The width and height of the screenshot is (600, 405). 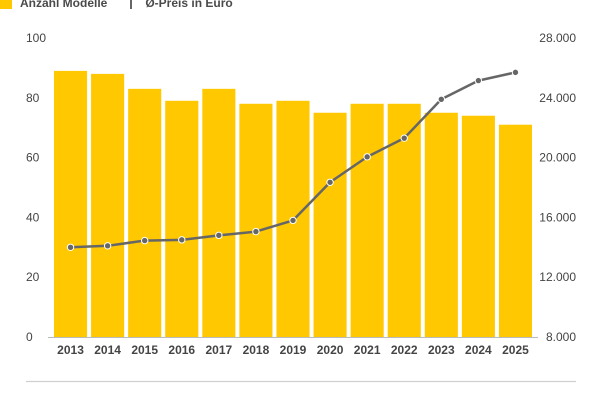 I want to click on y-left-tick-label: 0, so click(x=29, y=337).